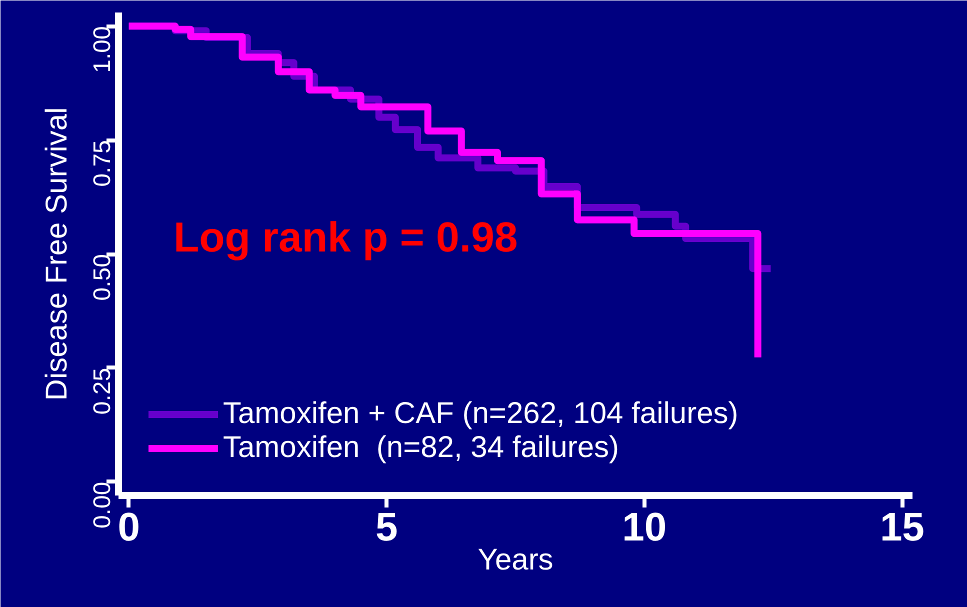  I want to click on x-tick-label: 10, so click(644, 528).